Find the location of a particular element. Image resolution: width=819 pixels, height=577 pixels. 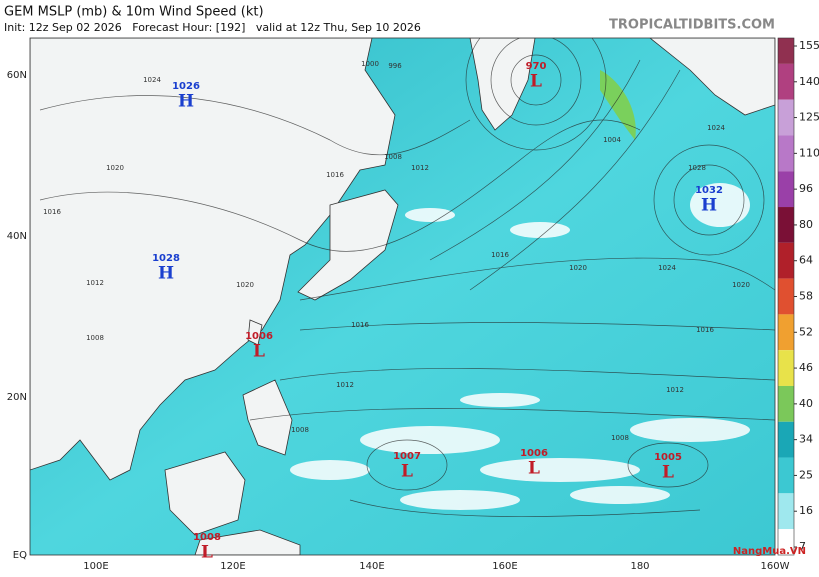

colorbar-label: 40 is located at coordinates (806, 403).